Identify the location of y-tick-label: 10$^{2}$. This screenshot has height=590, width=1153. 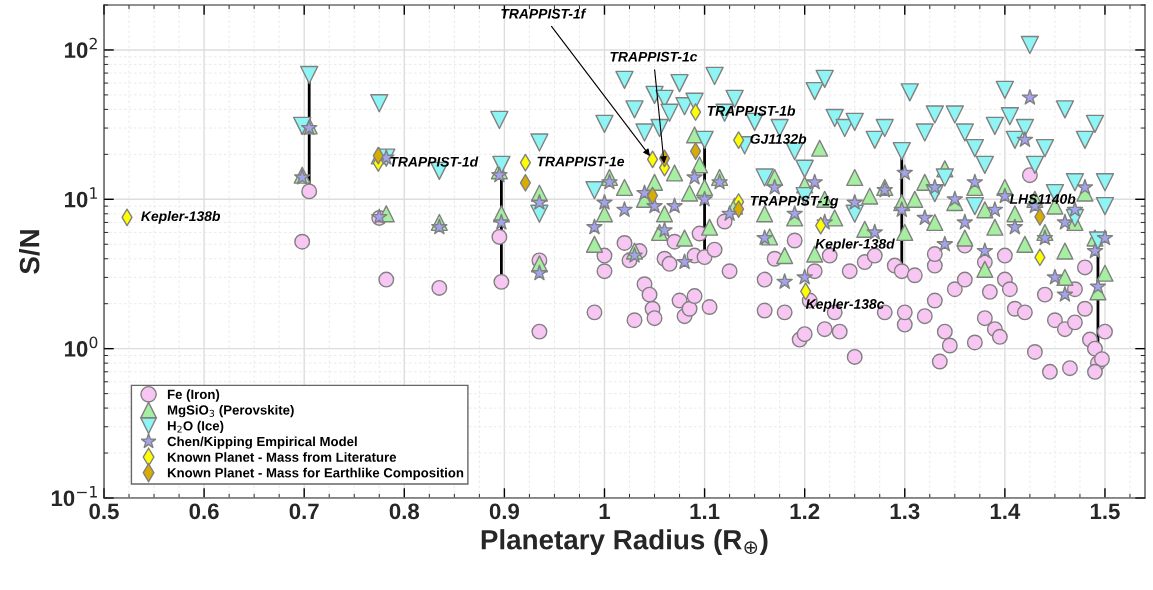
(80, 48).